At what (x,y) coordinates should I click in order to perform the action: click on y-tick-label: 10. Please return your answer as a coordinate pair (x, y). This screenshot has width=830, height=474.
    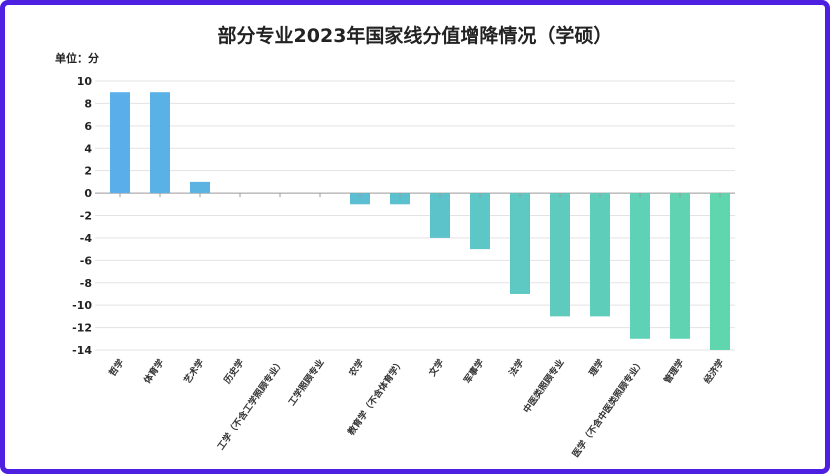
    Looking at the image, I should click on (85, 81).